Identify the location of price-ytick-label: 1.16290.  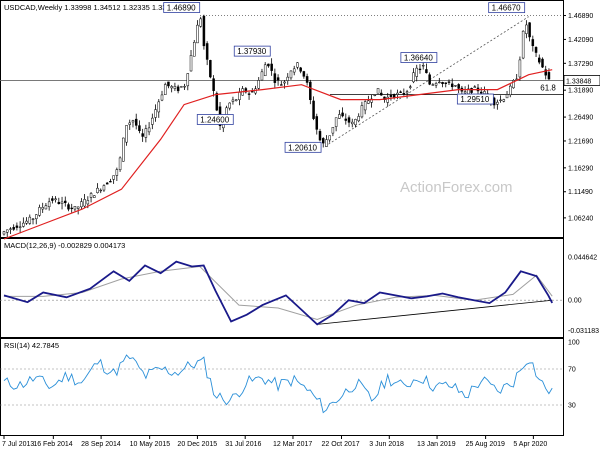
(580, 168).